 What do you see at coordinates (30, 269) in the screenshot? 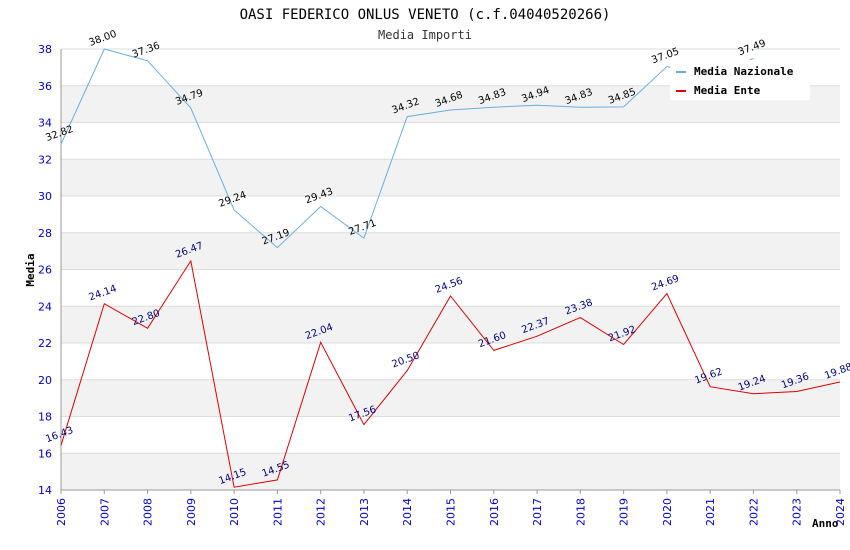
I see `y-axis-label: Media` at bounding box center [30, 269].